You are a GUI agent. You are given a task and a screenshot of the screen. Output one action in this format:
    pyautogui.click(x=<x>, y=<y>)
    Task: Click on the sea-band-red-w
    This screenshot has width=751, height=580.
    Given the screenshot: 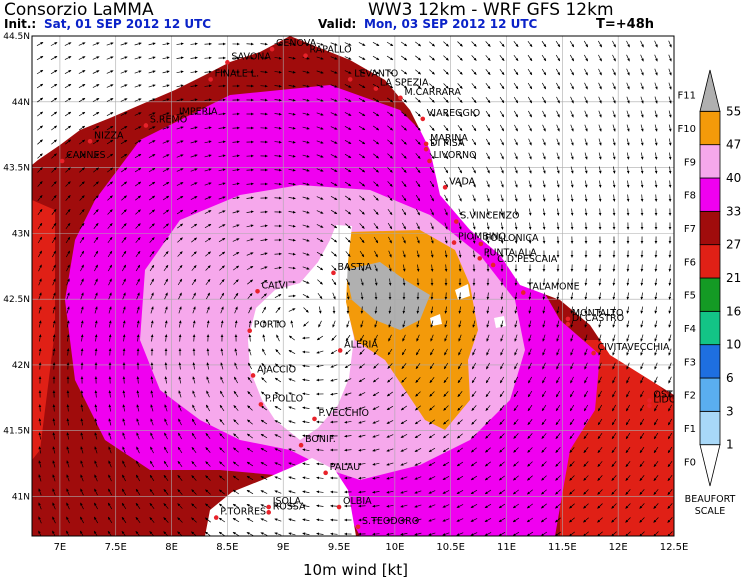 What is the action you would take?
    pyautogui.click(x=43, y=330)
    